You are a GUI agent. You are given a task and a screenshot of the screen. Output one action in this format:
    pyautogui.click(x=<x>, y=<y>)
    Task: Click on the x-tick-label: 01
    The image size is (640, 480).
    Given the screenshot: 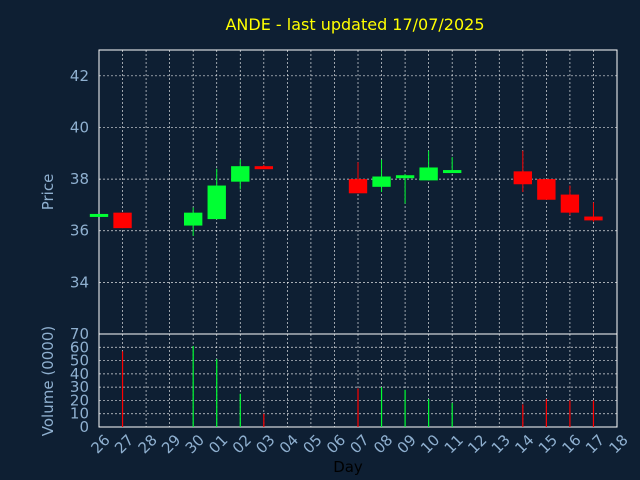 What is the action you would take?
    pyautogui.click(x=218, y=444)
    